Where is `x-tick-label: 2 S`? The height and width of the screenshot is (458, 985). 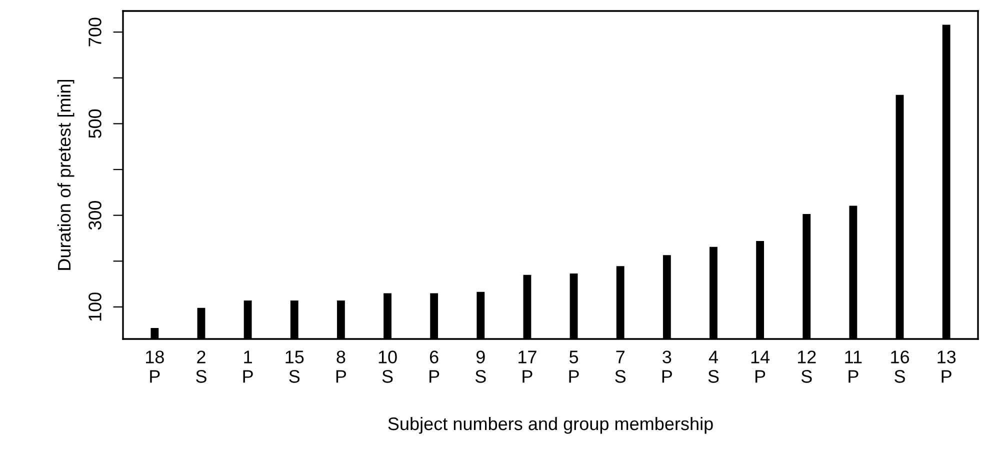
x-tick-label: 2 S is located at coordinates (201, 366).